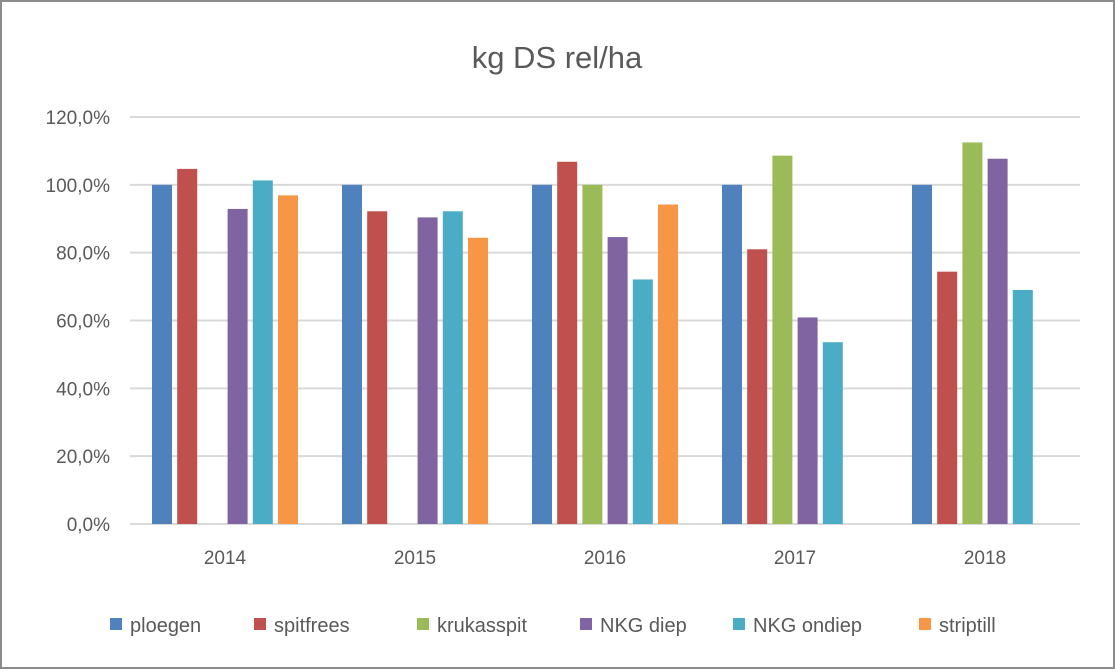 The height and width of the screenshot is (672, 1115). What do you see at coordinates (668, 364) in the screenshot?
I see `bar-striptill-2016` at bounding box center [668, 364].